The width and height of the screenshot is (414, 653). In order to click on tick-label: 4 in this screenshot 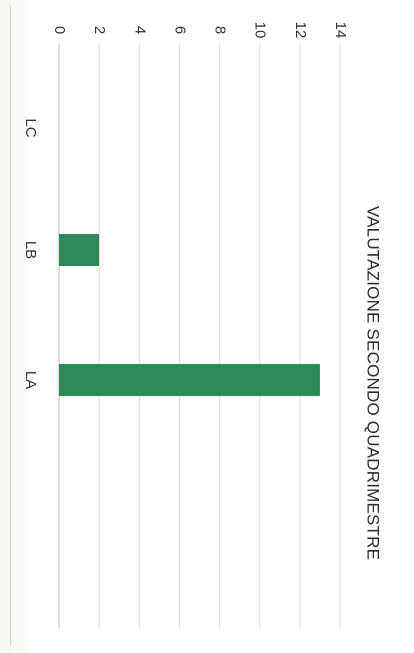, I will do `click(139, 30)`.